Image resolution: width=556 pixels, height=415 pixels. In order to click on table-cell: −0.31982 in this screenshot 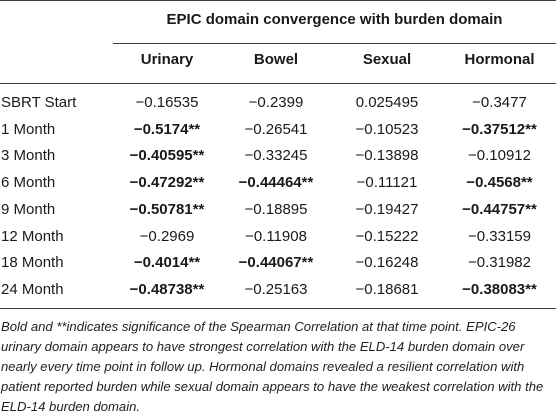, I will do `click(499, 263)`.